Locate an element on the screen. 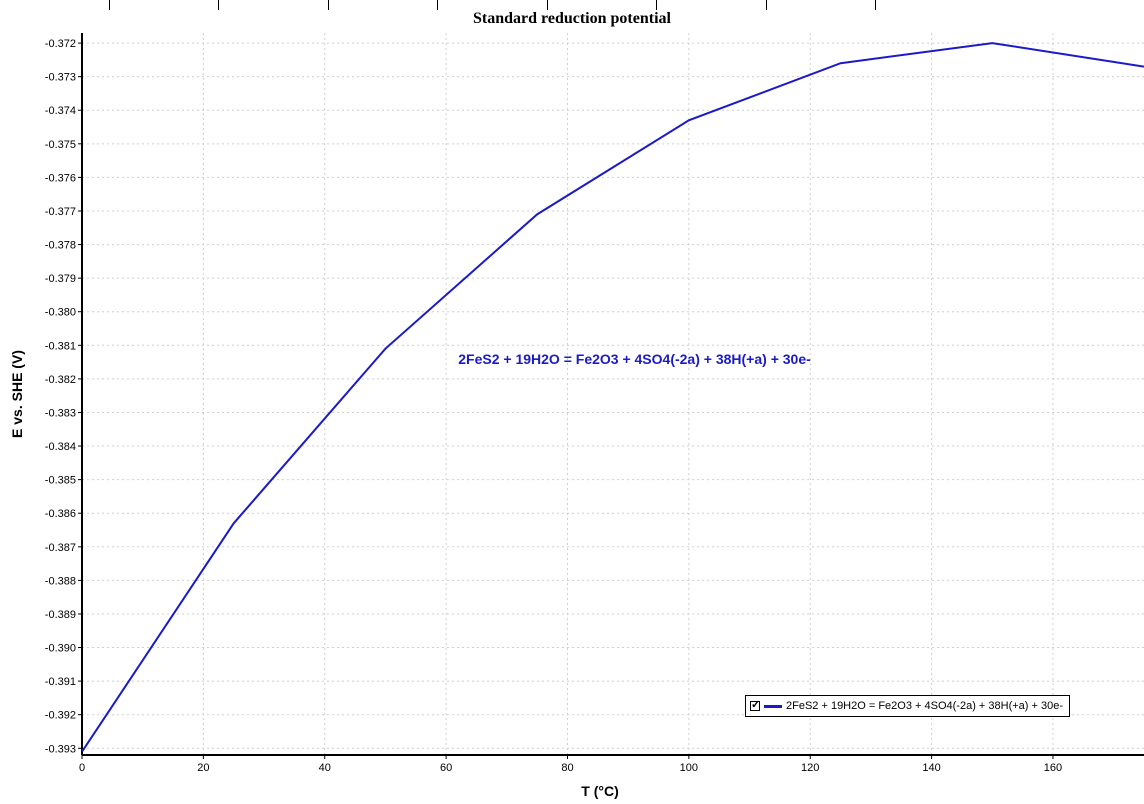 Image resolution: width=1144 pixels, height=804 pixels. y-tick-label: -0.382 is located at coordinates (60, 380).